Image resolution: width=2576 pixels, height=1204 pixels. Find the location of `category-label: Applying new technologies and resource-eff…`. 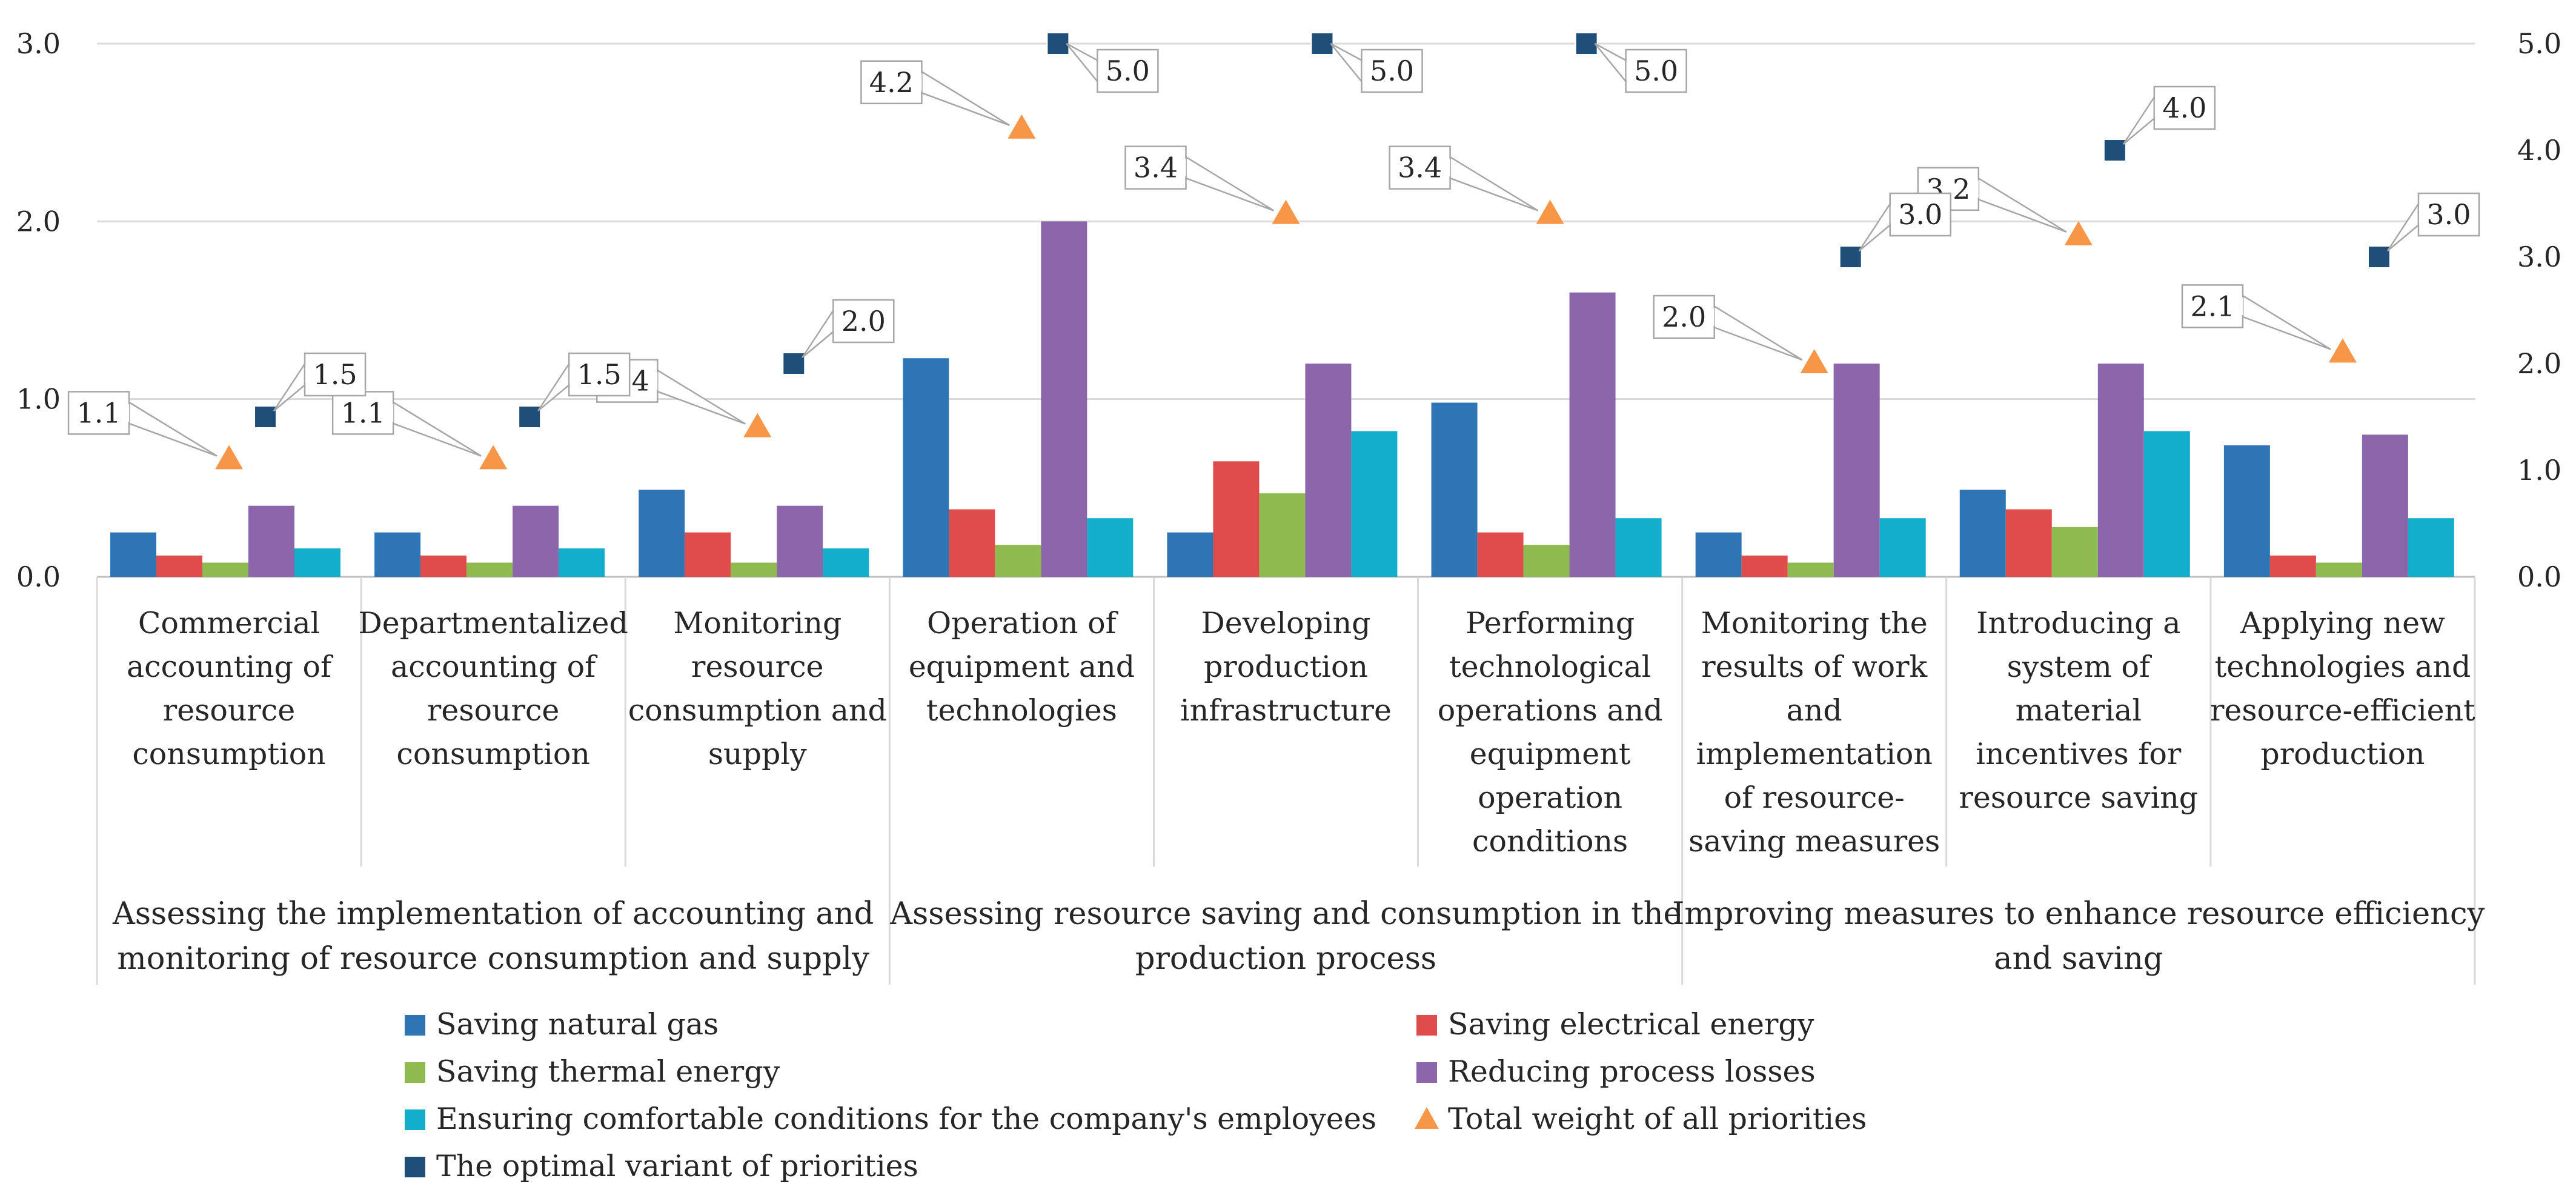

category-label: Applying new technologies and resource-eff… is located at coordinates (2342, 688).